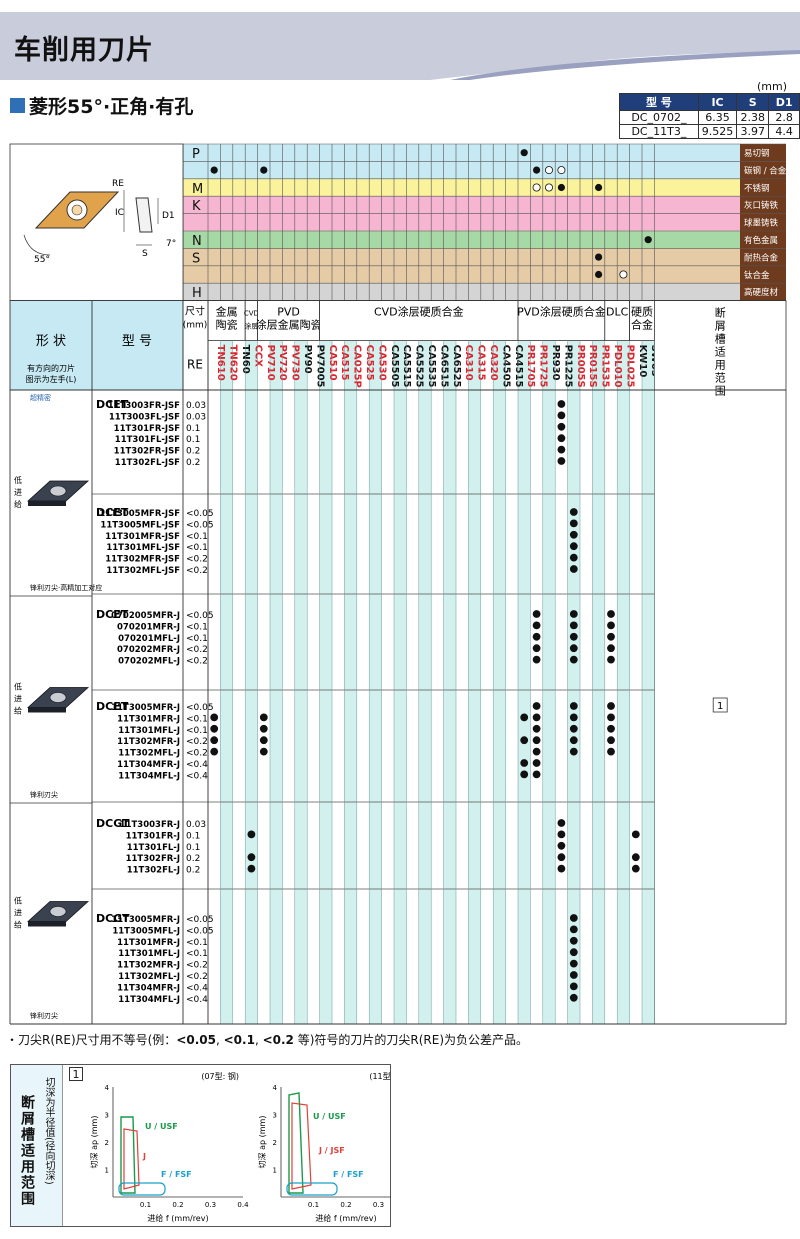 The height and width of the screenshot is (1239, 800). What do you see at coordinates (148, 742) in the screenshot?
I see `model-code: 11T302MFR-J` at bounding box center [148, 742].